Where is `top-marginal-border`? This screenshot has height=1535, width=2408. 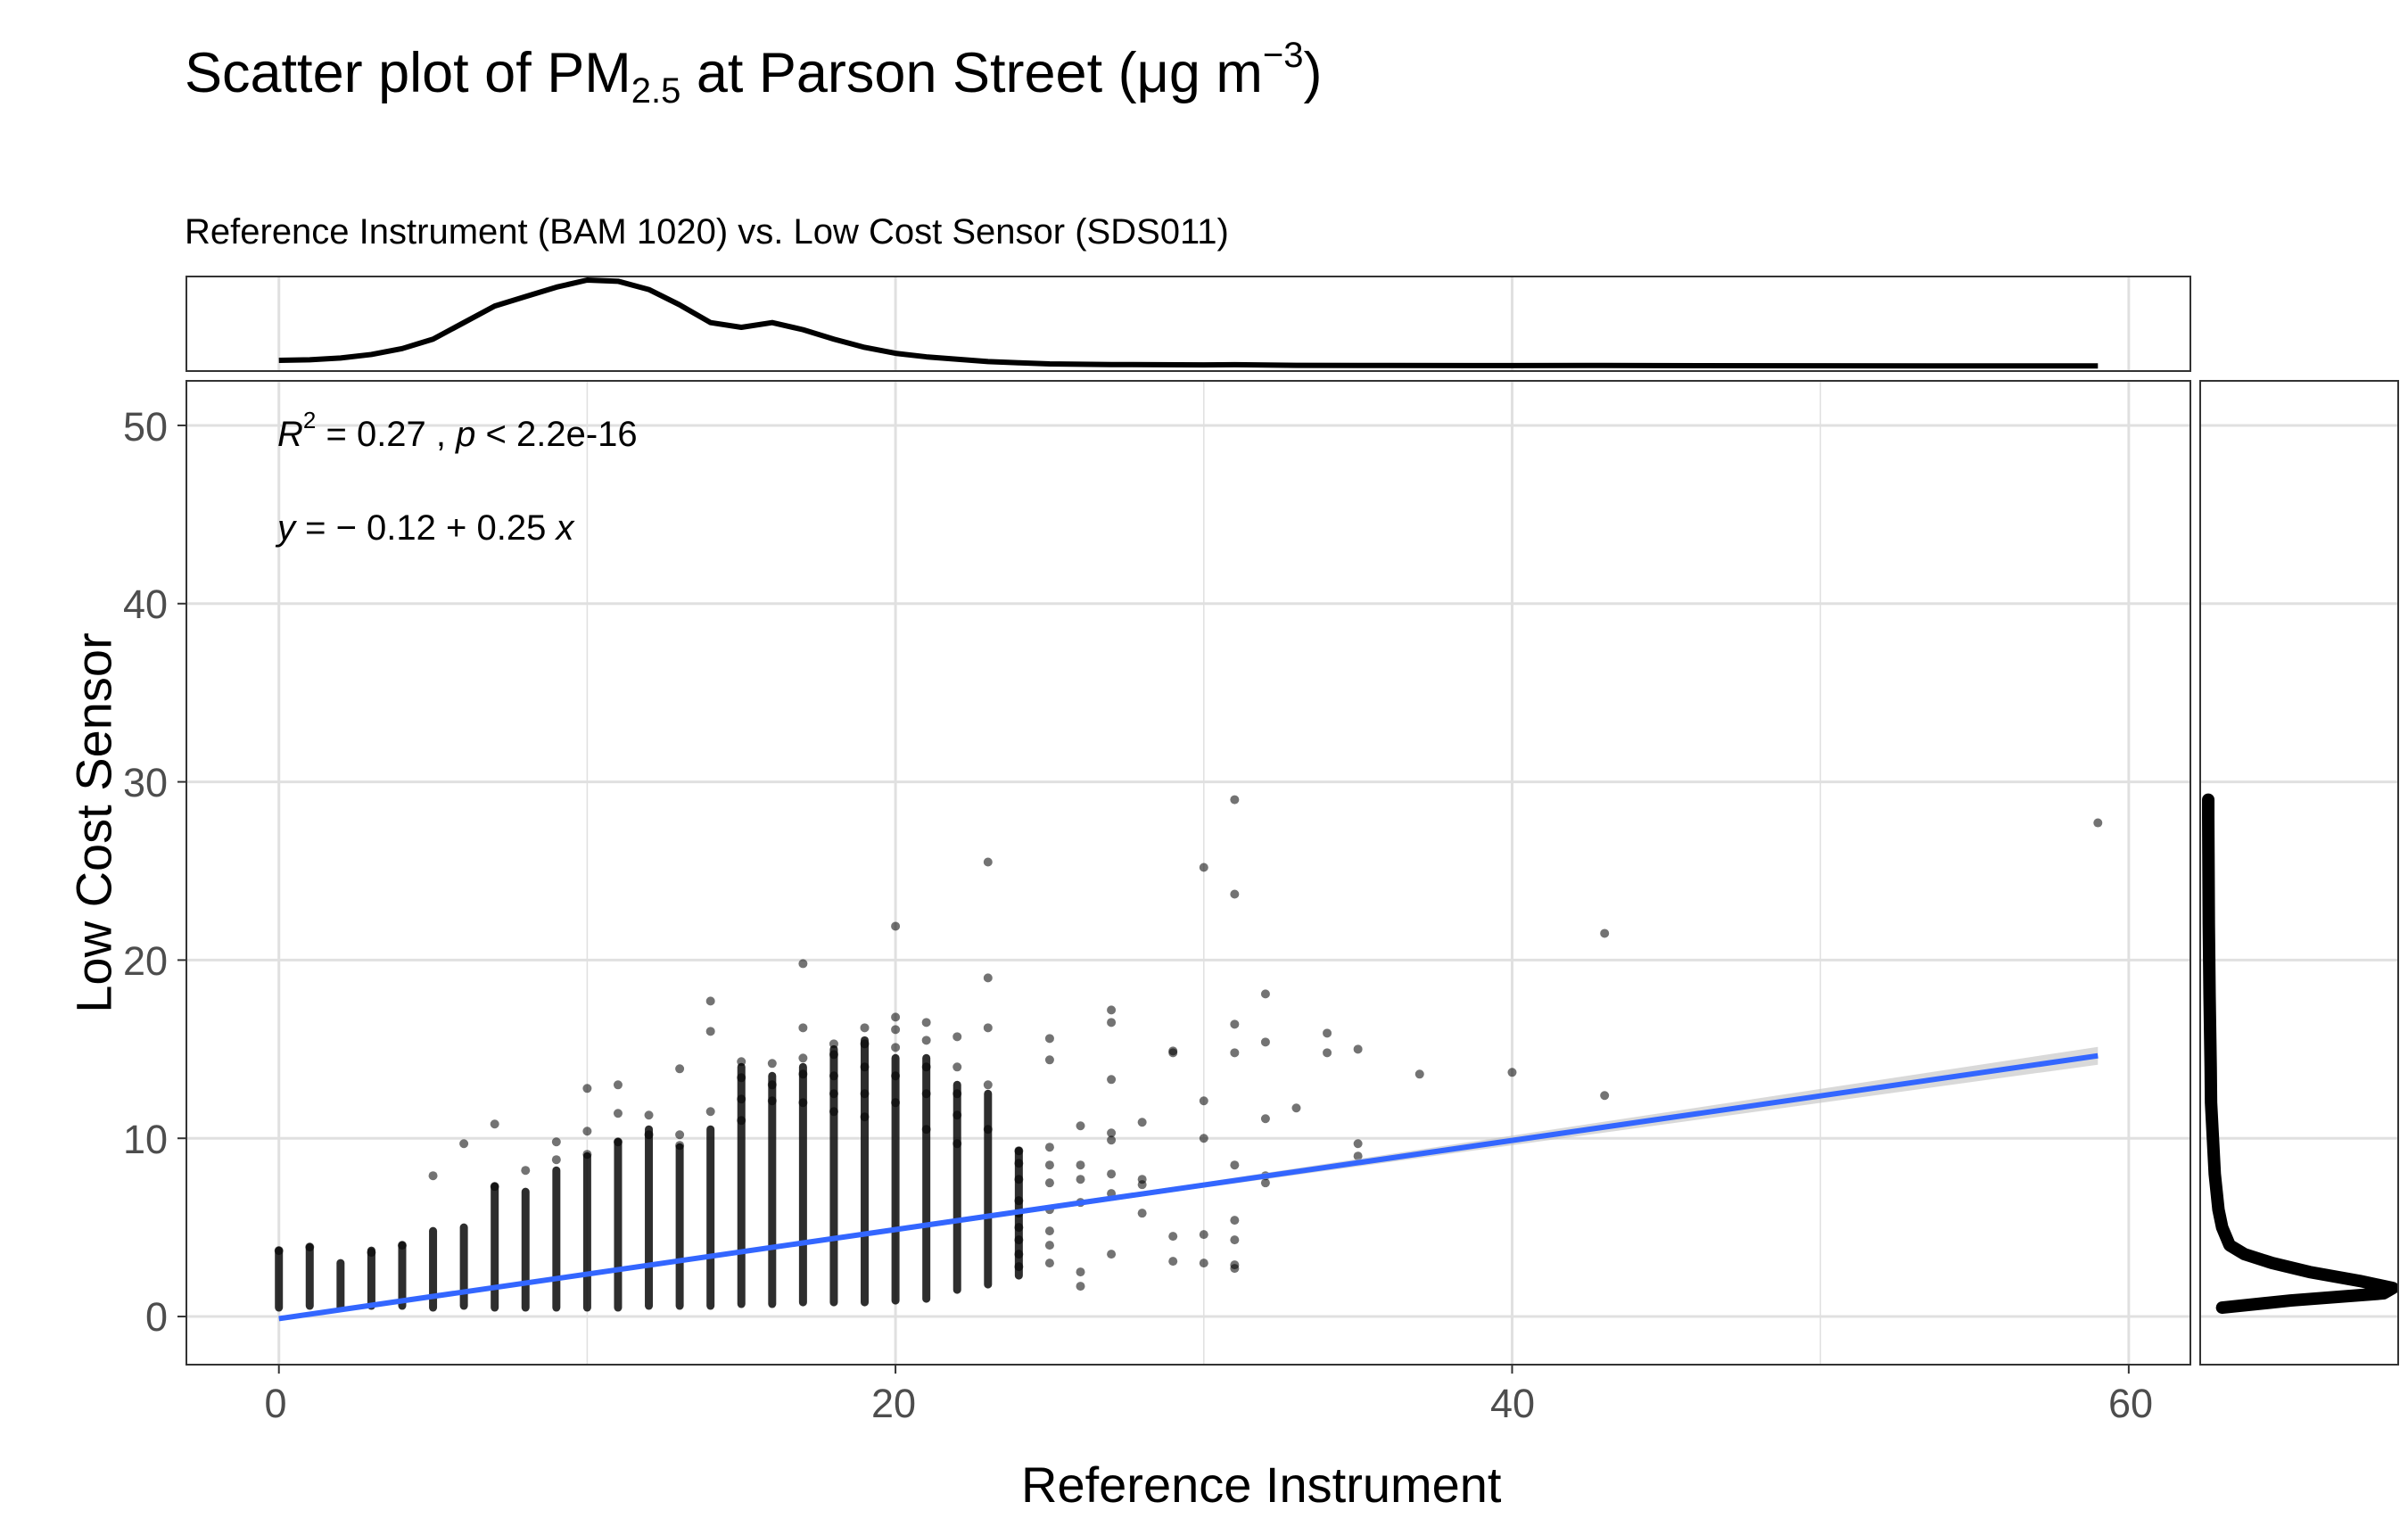 top-marginal-border is located at coordinates (1188, 324).